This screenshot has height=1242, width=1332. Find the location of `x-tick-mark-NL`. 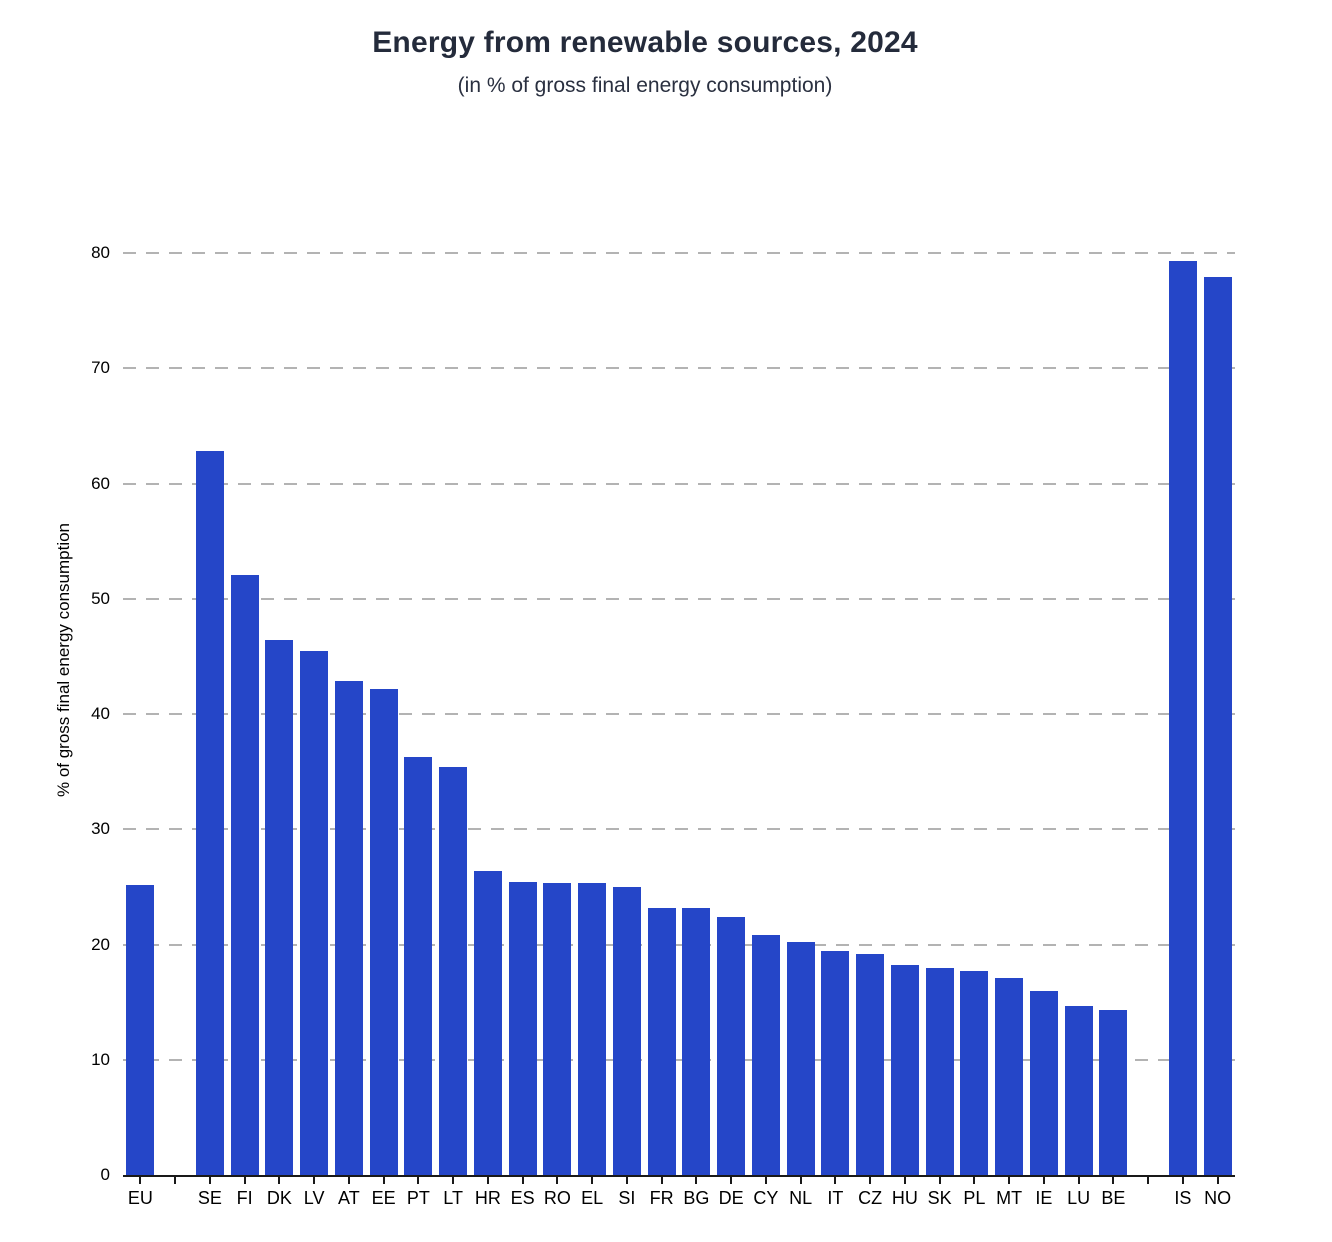

x-tick-mark-NL is located at coordinates (800, 1180).